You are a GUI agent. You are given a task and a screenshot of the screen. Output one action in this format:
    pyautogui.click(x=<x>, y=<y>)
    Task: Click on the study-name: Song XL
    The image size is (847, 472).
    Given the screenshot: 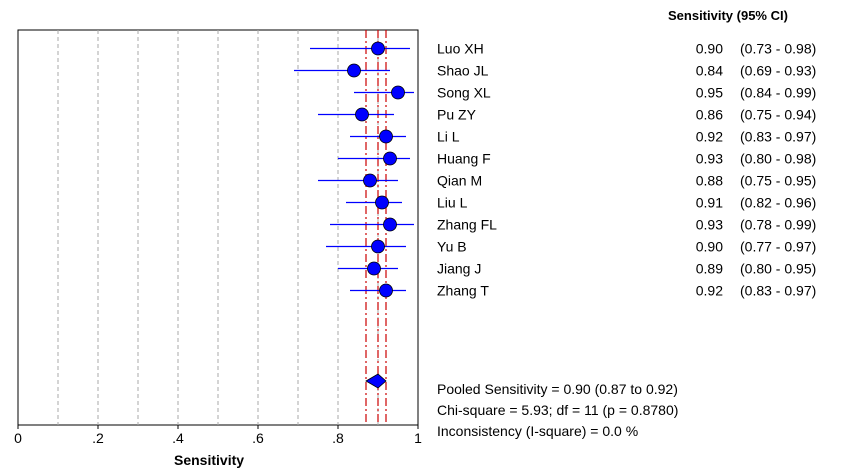 What is the action you would take?
    pyautogui.click(x=464, y=93)
    